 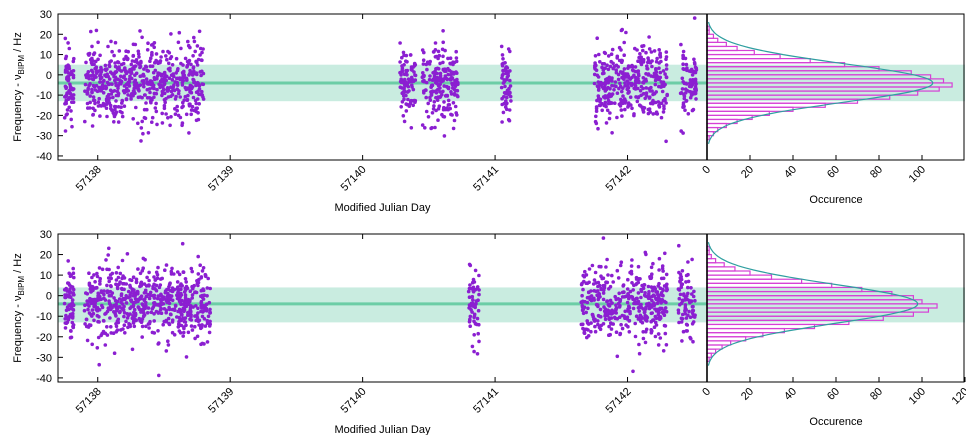 What do you see at coordinates (221, 179) in the screenshot?
I see `x-tick-label: 57139` at bounding box center [221, 179].